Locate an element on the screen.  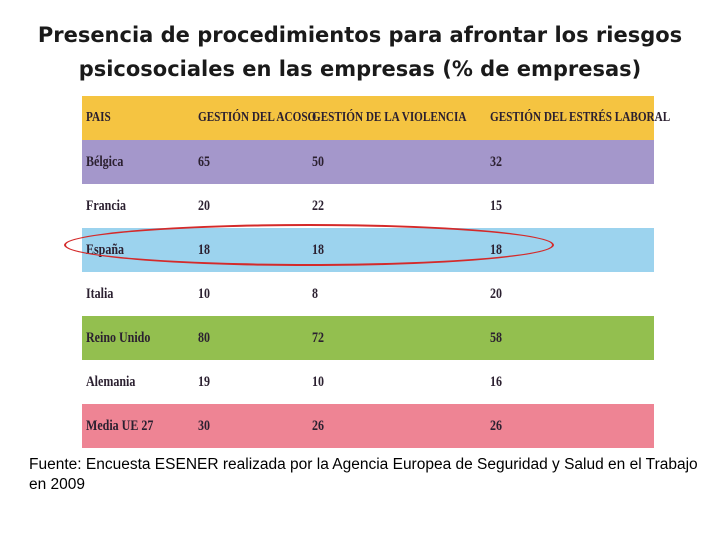
violencia-cell: 18 is located at coordinates (318, 249).